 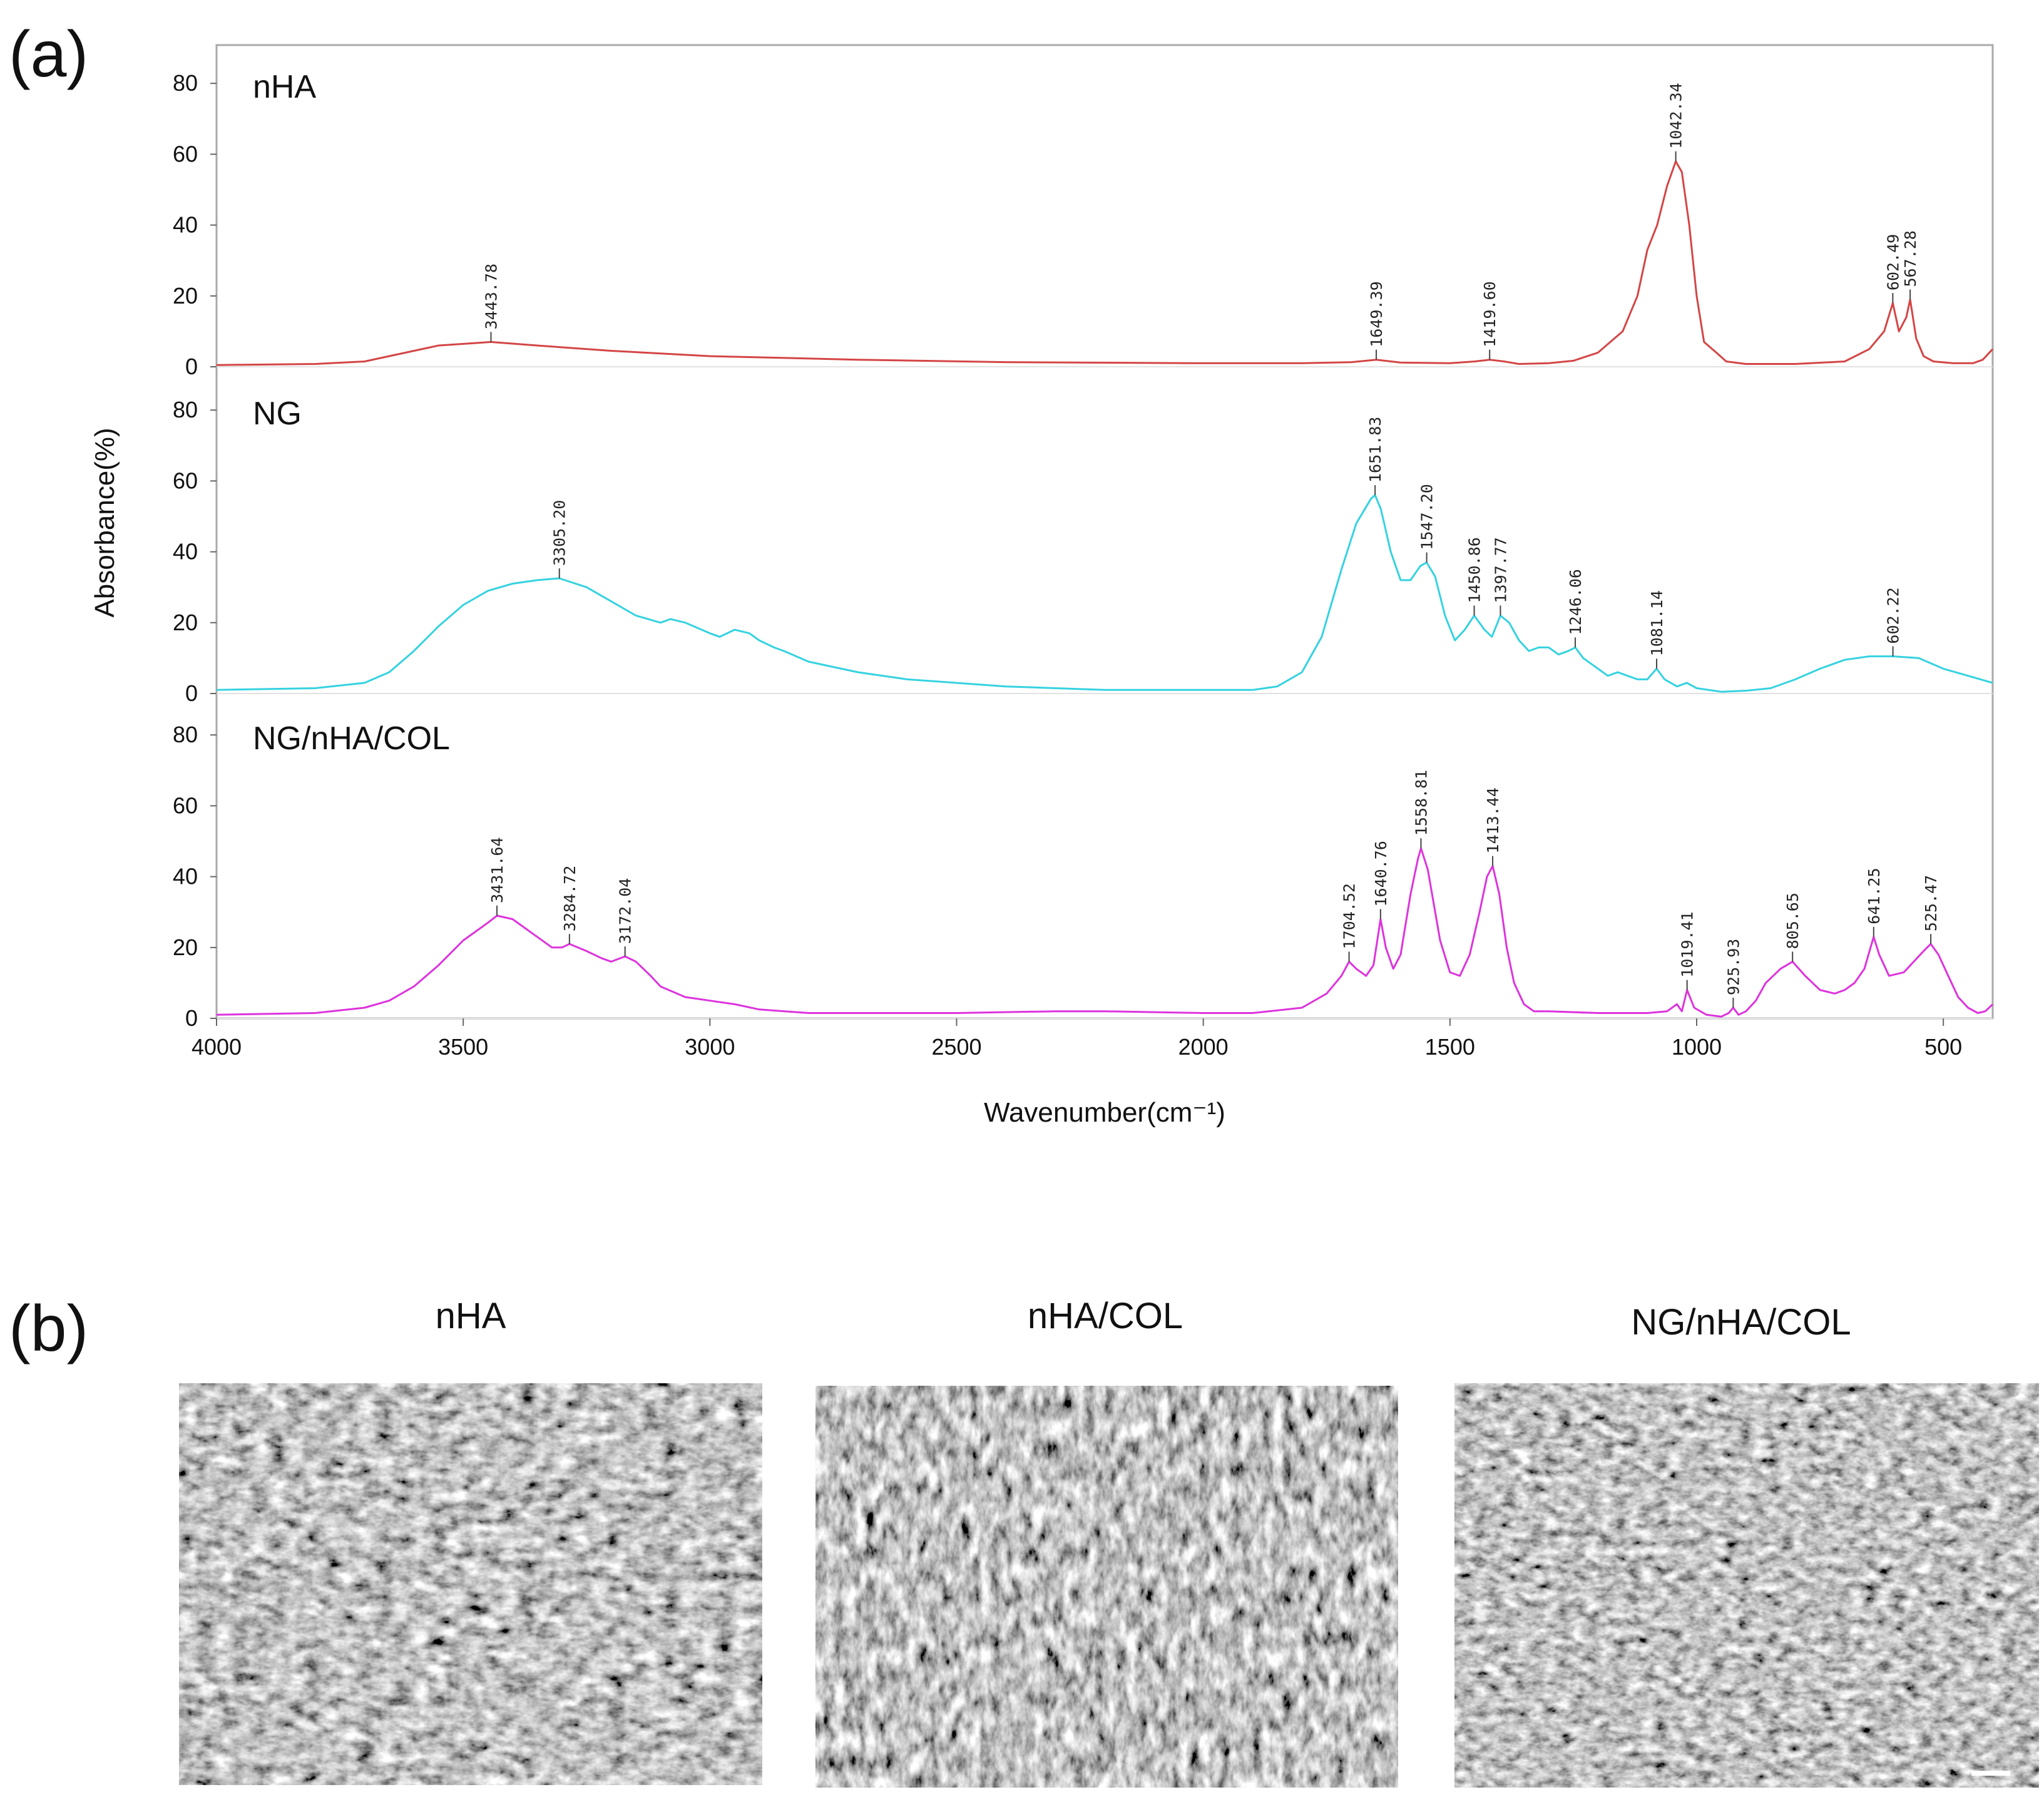 I want to click on y-tick-label-nha-80: 80, so click(x=185, y=83).